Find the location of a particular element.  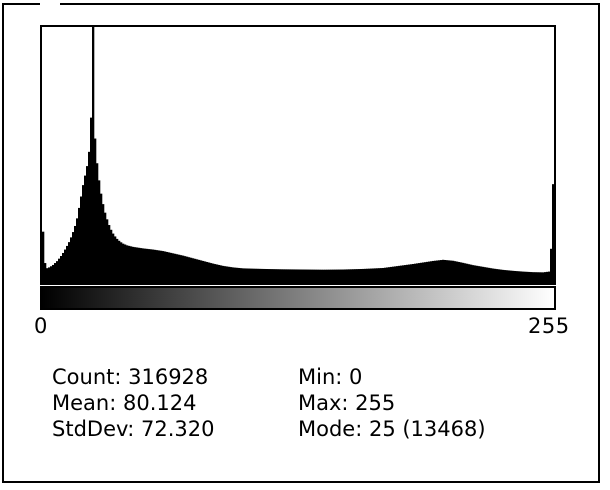

max-stat: Max: 255 is located at coordinates (347, 403).